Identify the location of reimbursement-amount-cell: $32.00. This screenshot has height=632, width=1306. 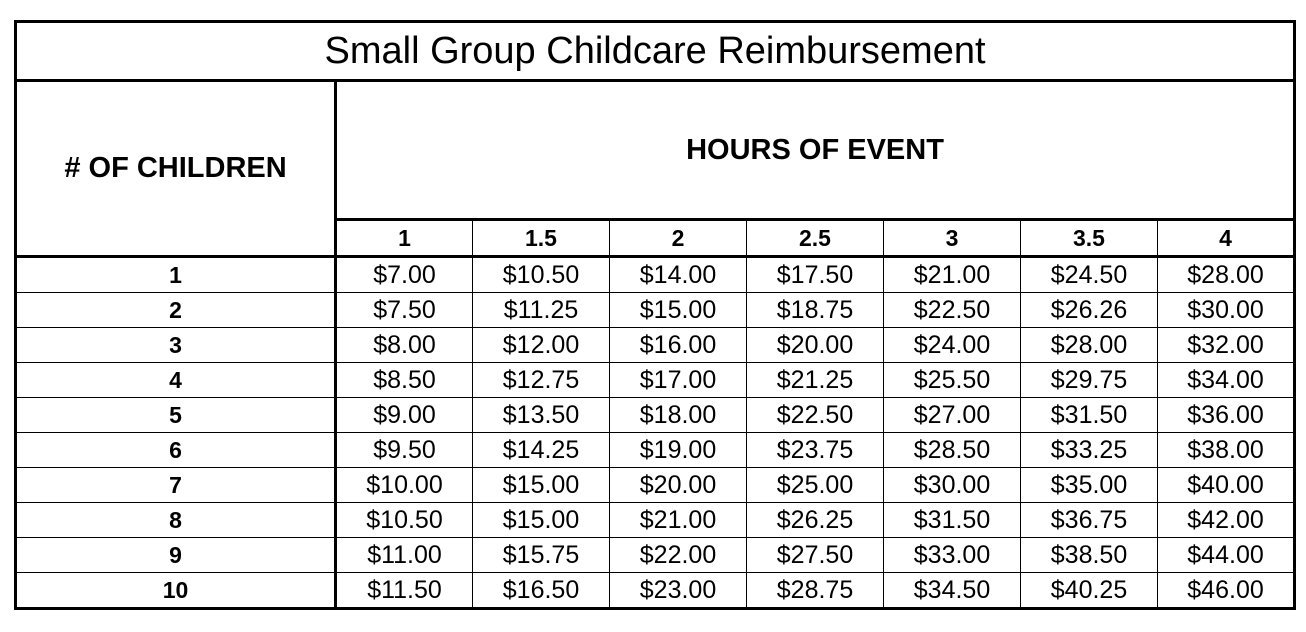
(1226, 345).